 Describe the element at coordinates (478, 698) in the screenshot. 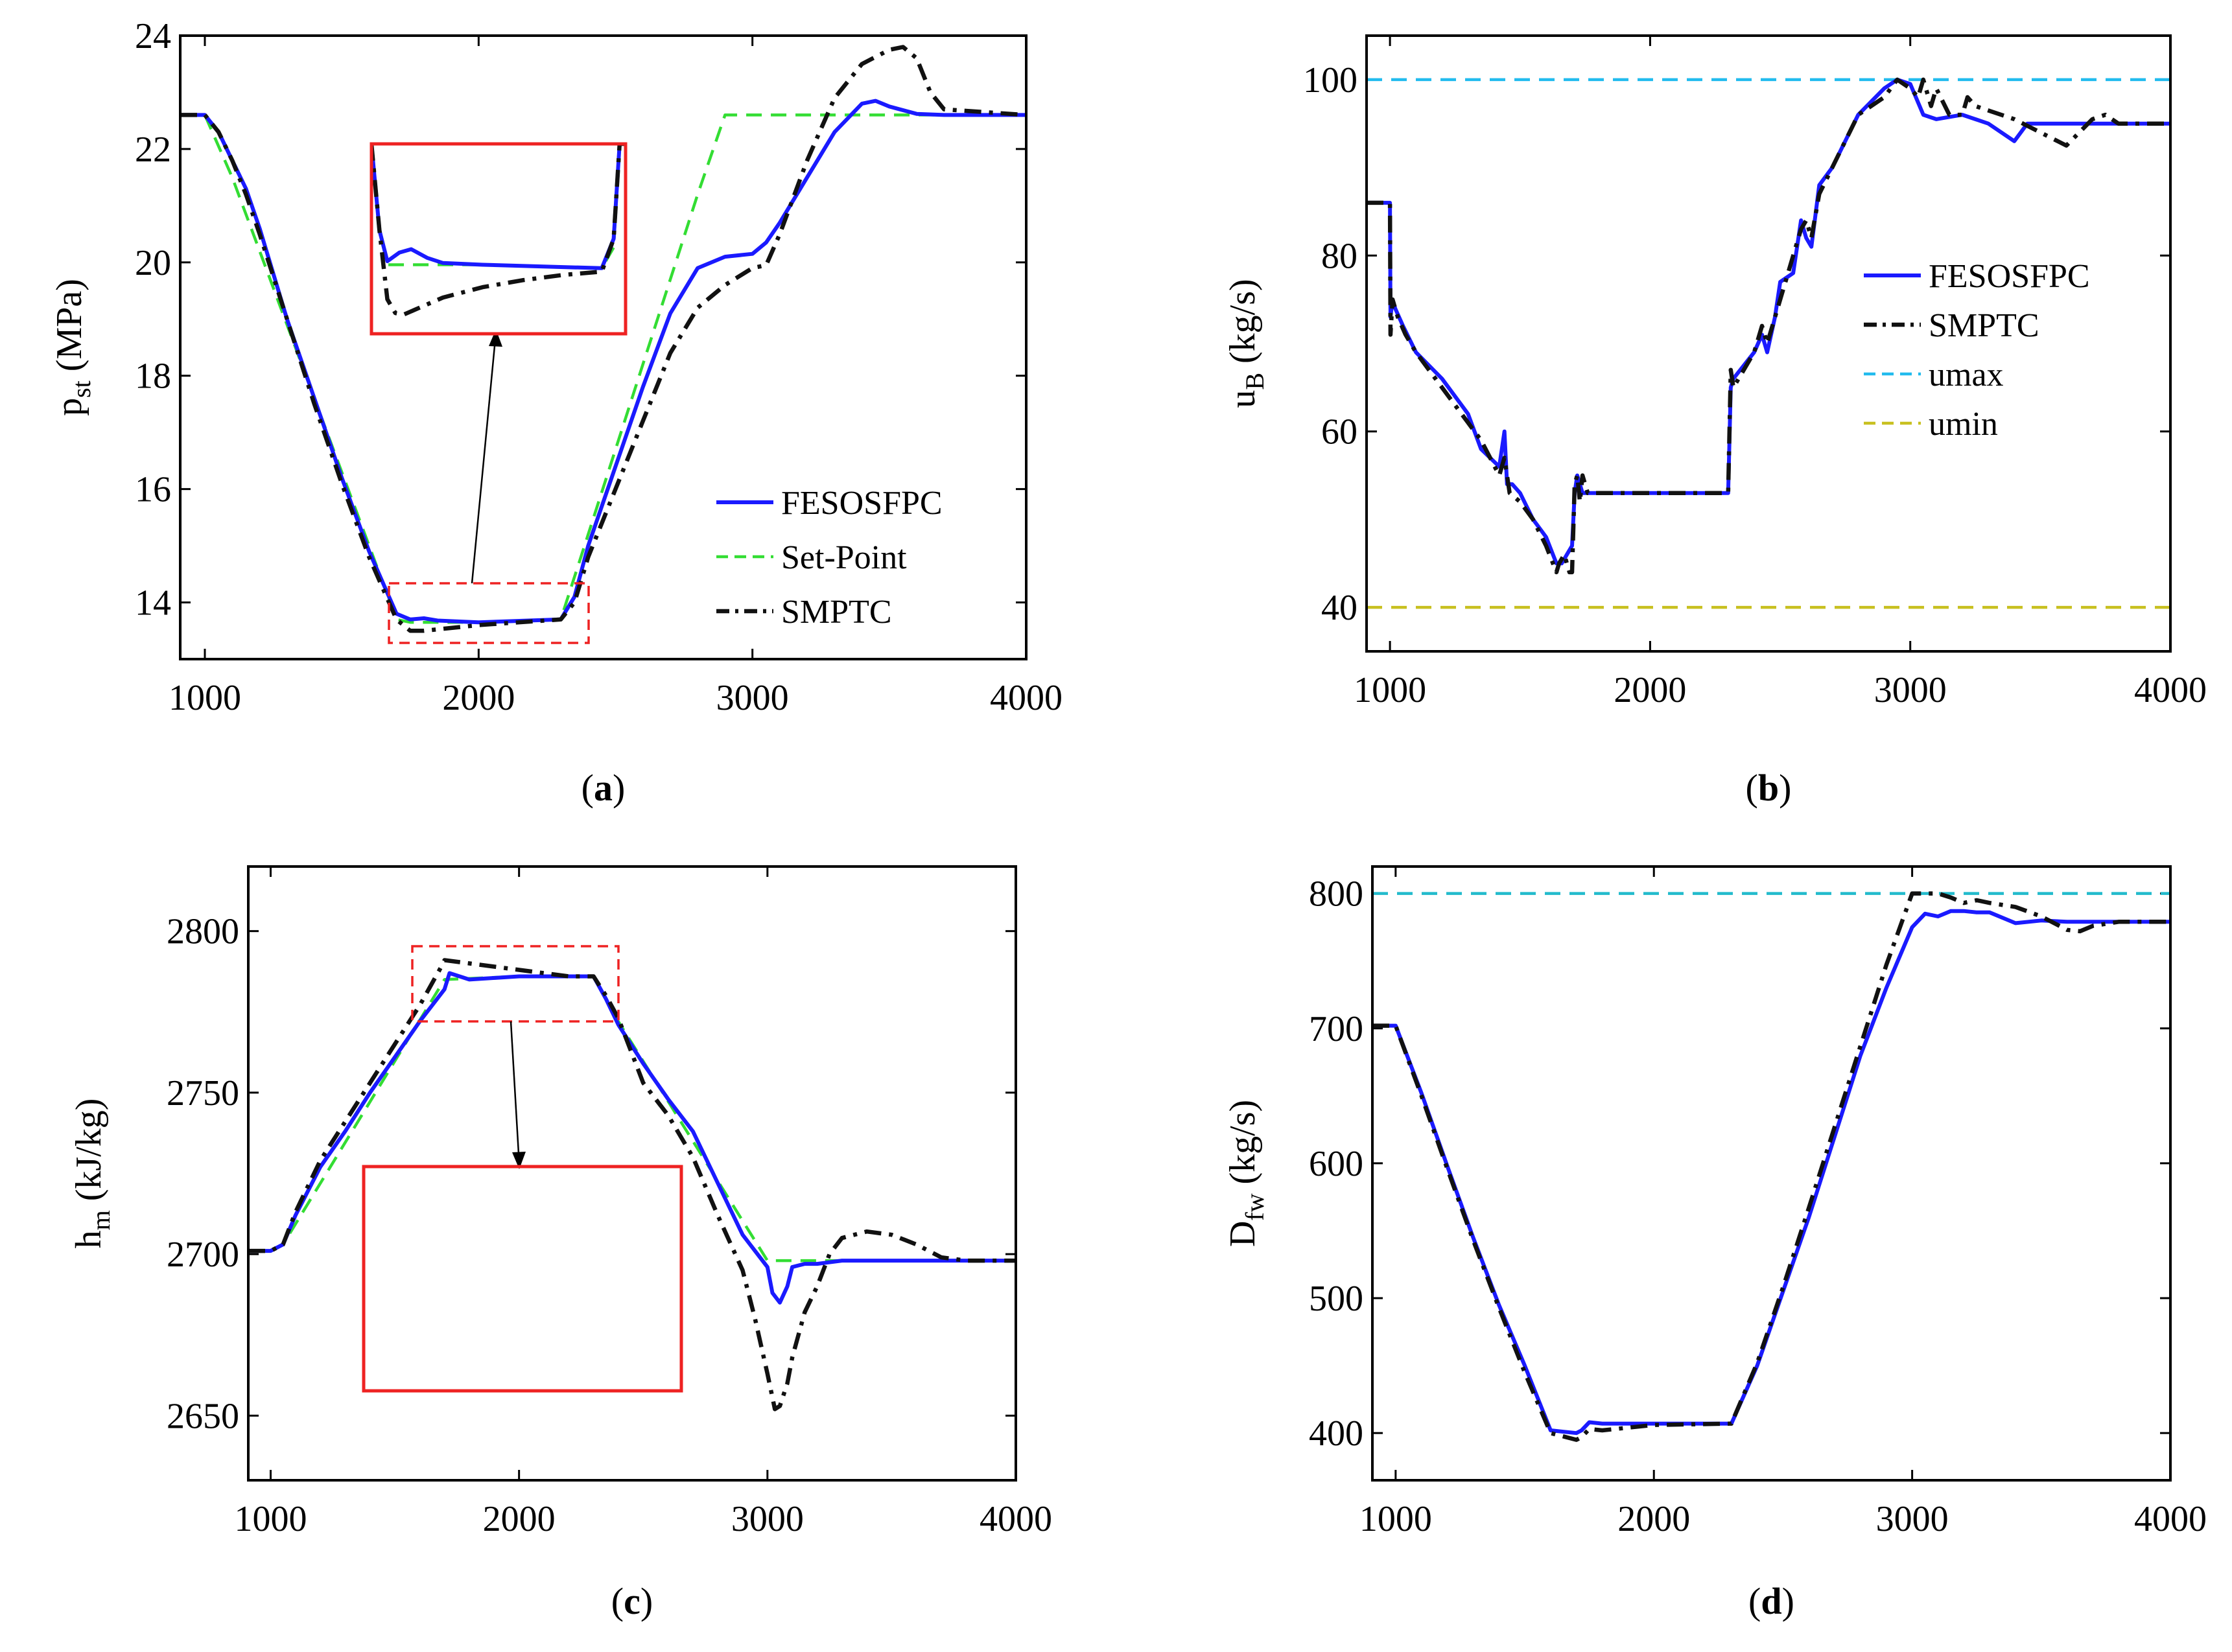

I see `panel-a-xtick-label-1: 2000` at that location.